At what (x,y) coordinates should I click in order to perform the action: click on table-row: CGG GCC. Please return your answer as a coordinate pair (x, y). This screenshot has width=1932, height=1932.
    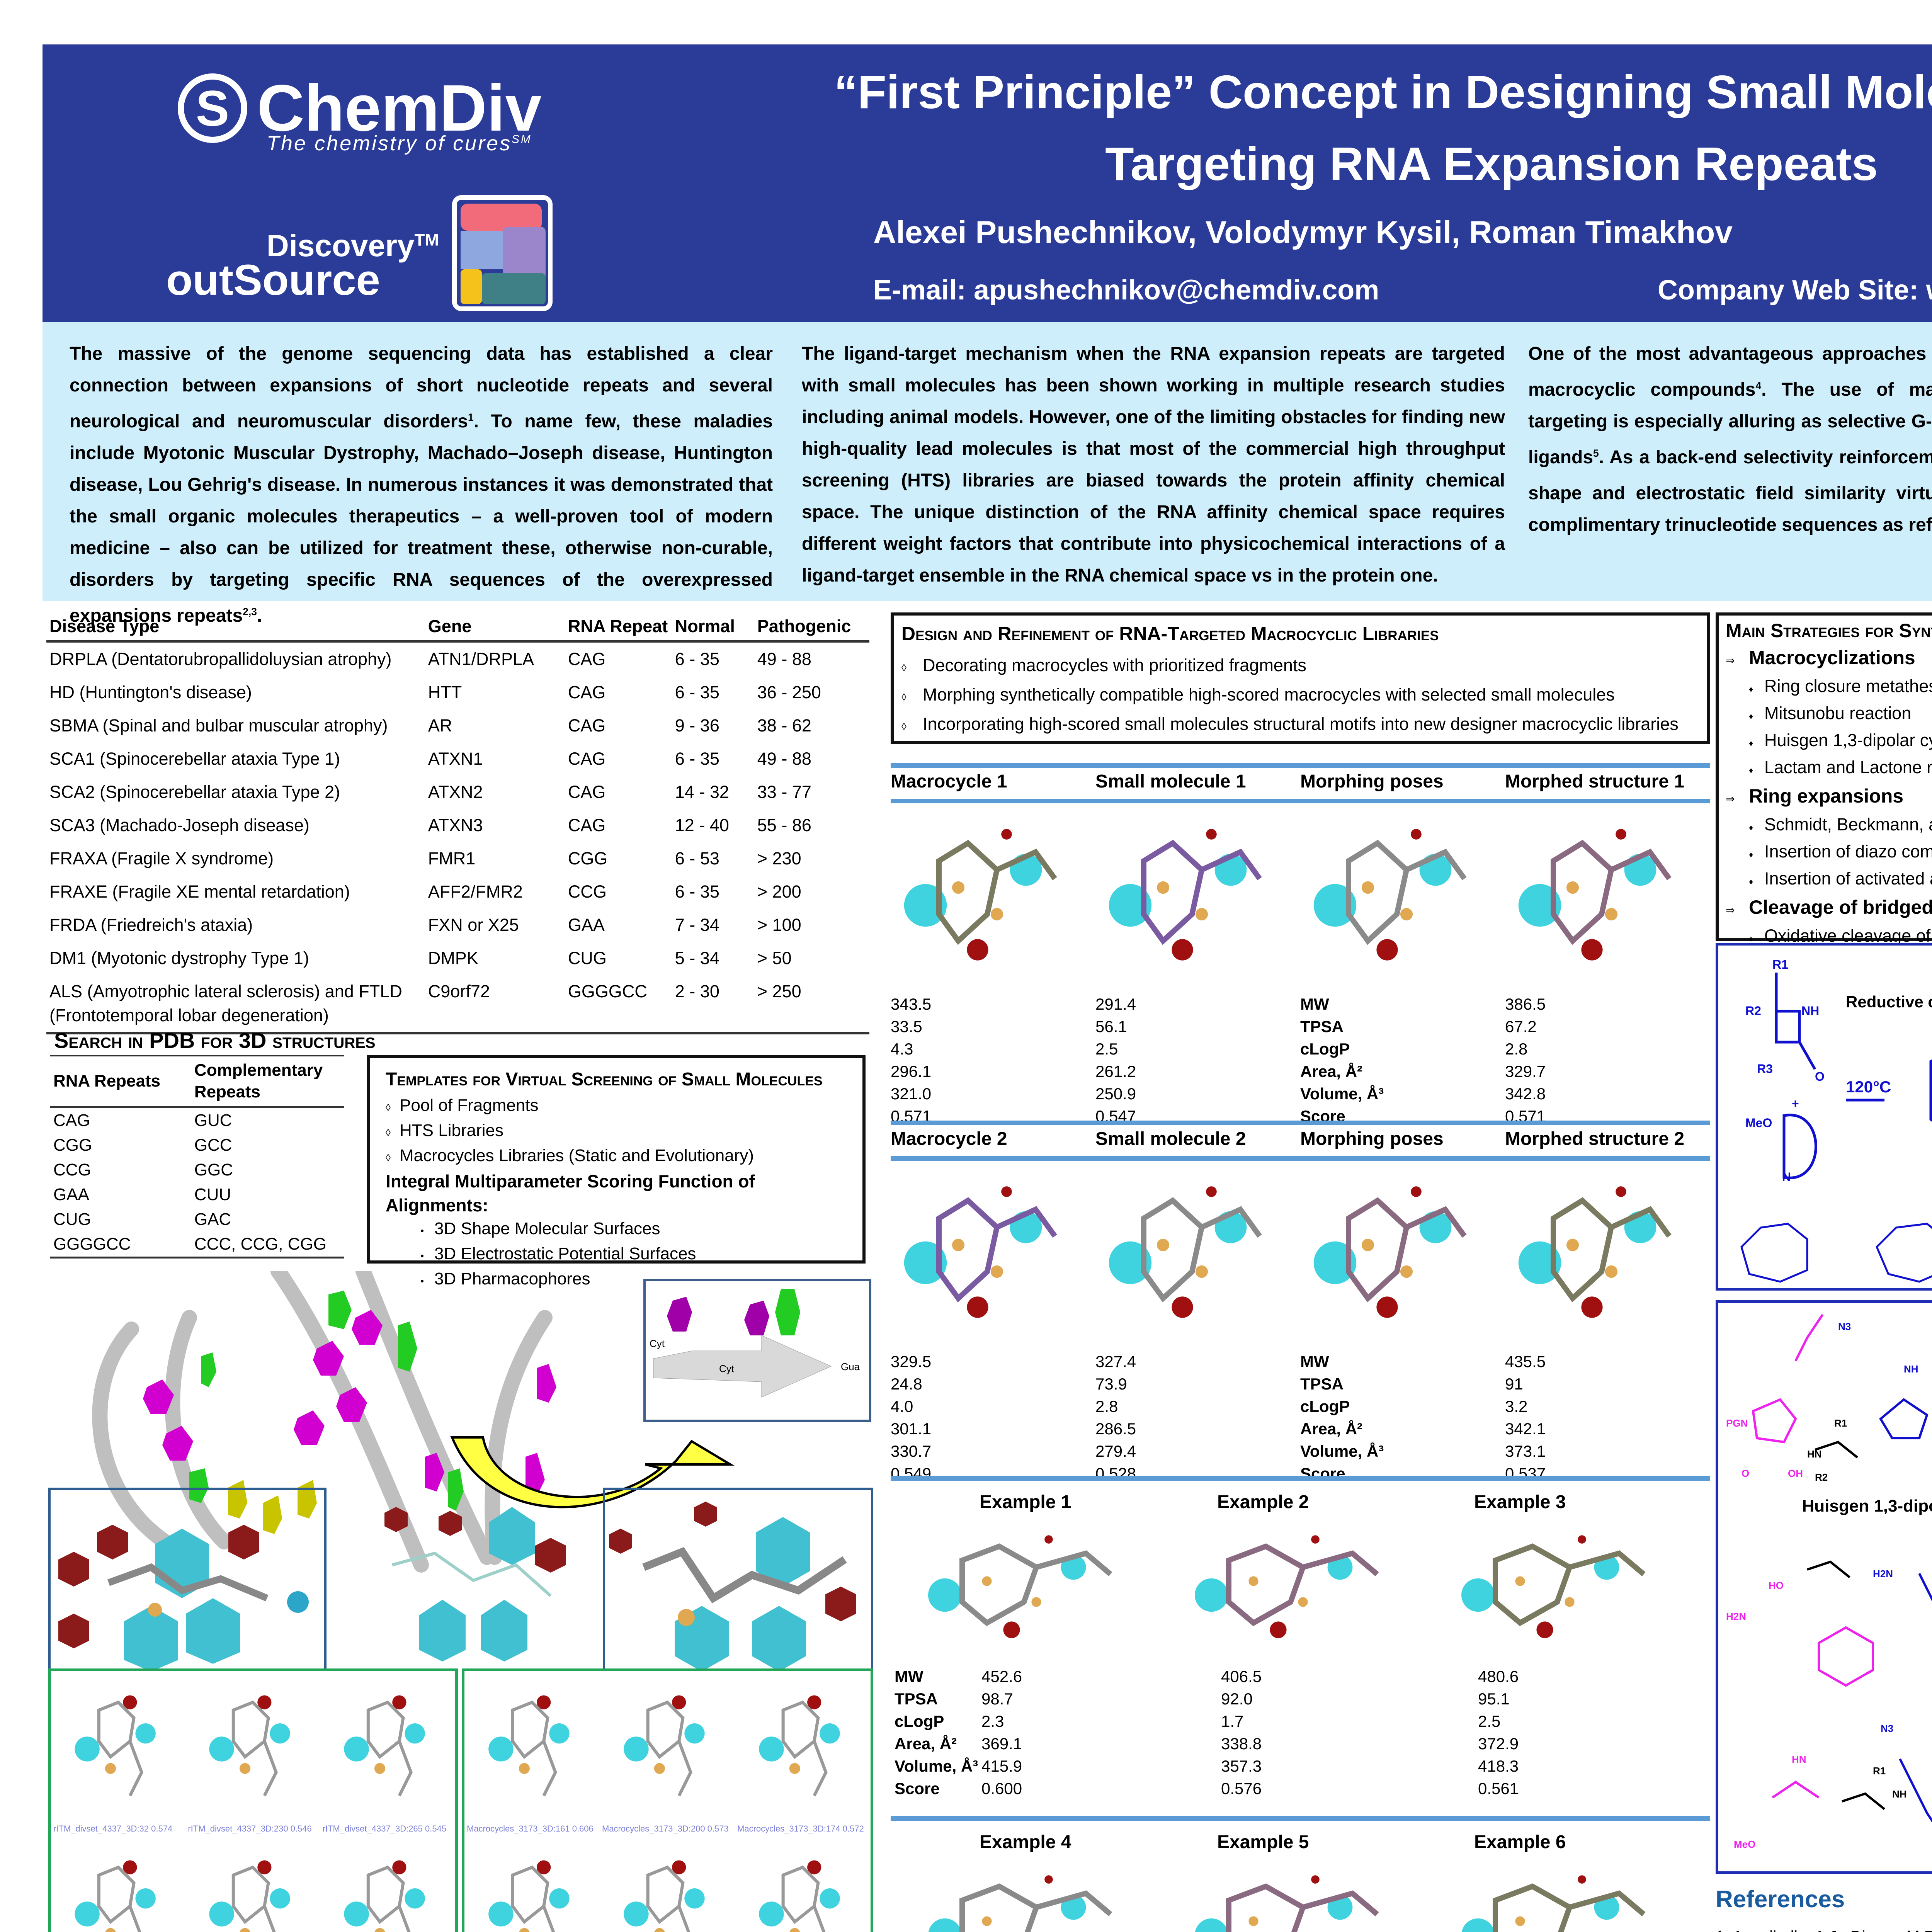
    Looking at the image, I should click on (197, 1145).